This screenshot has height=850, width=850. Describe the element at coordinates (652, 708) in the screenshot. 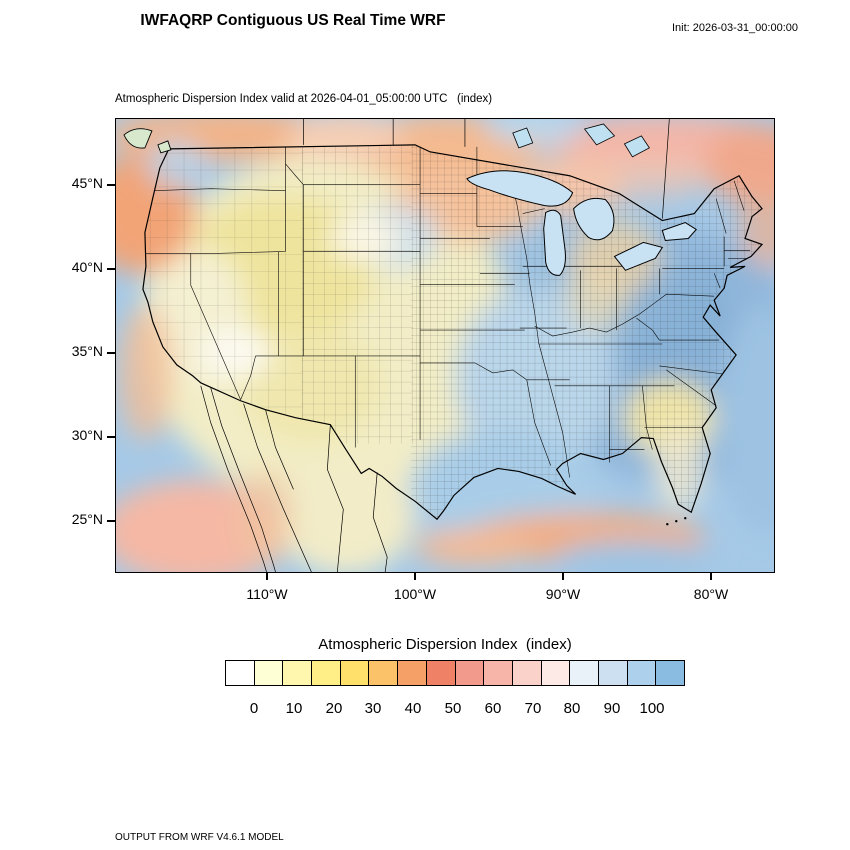

I see `colorbar-tick-label: 100` at that location.